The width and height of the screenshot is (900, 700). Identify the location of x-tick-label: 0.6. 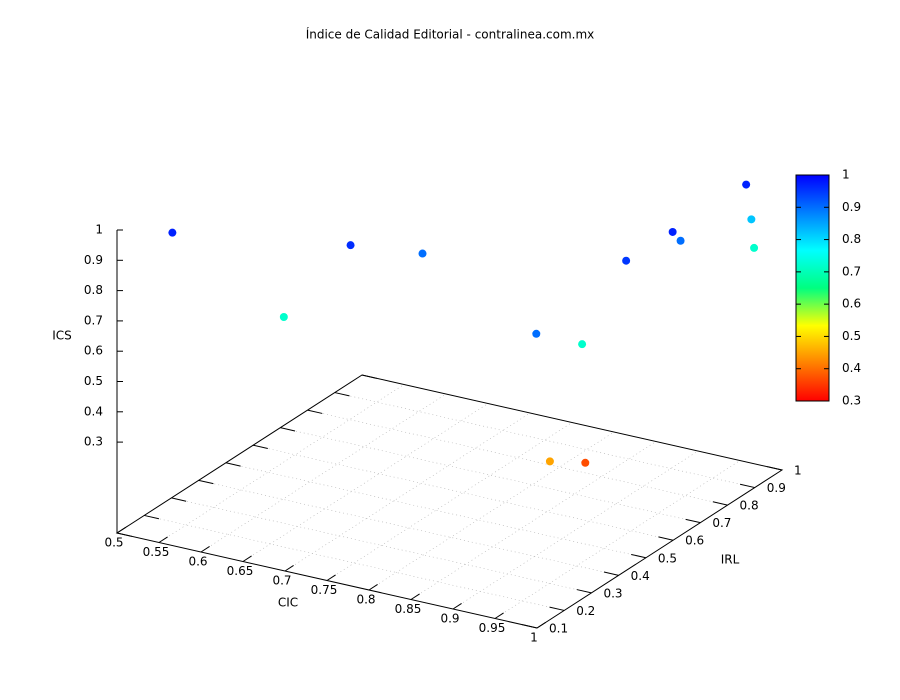
(197, 562).